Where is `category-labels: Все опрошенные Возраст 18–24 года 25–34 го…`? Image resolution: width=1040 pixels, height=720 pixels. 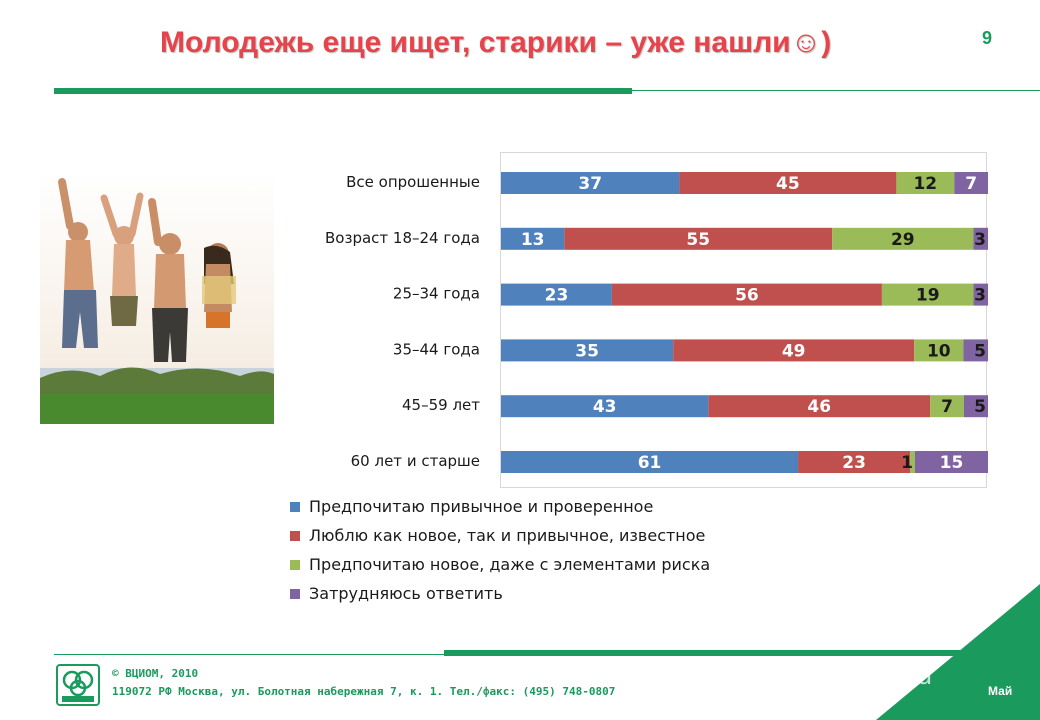 category-labels: Все опрошенные Возраст 18–24 года 25–34 го… is located at coordinates (402, 321).